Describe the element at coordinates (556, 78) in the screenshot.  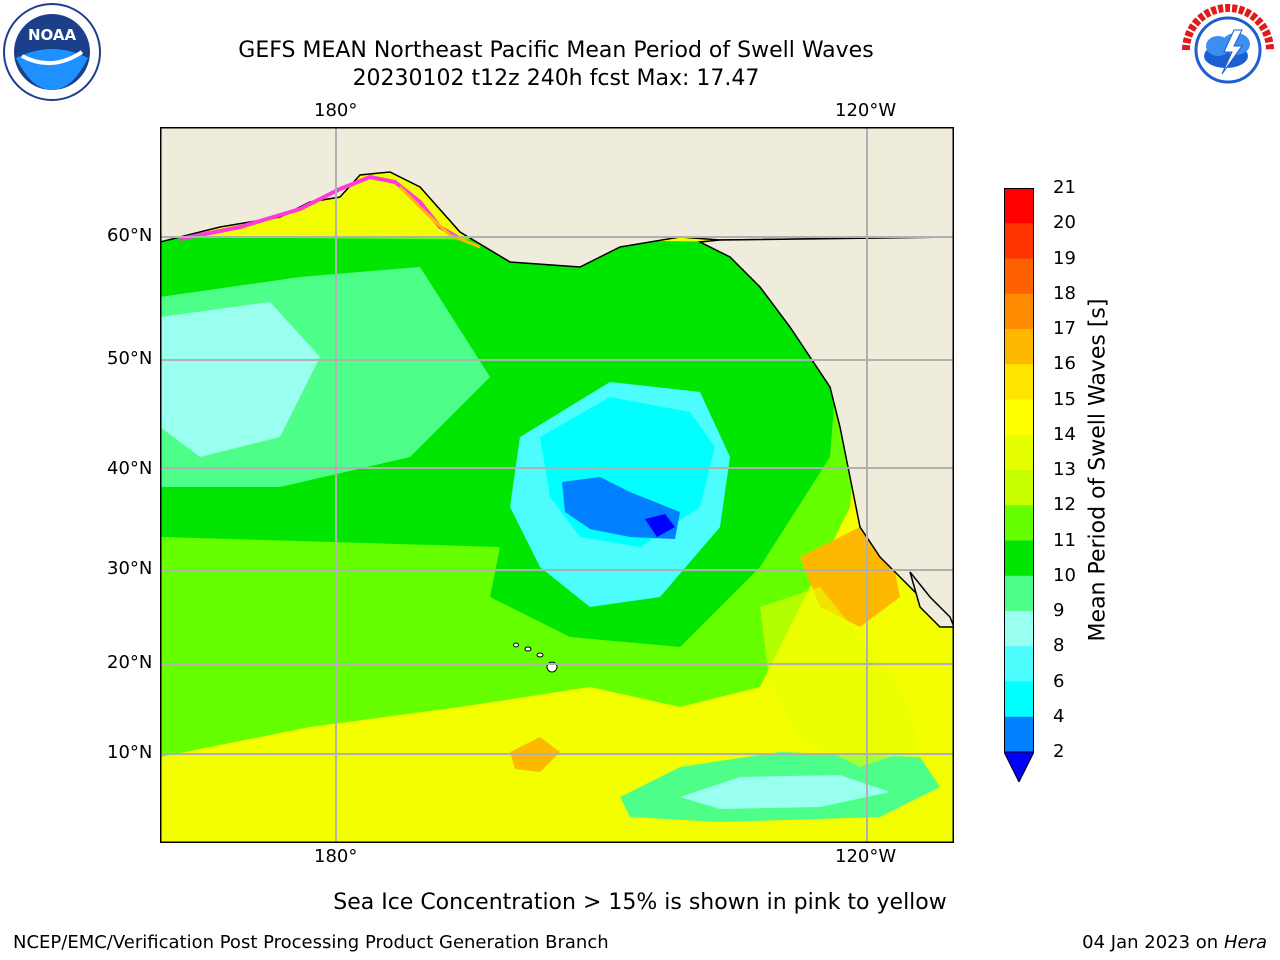
I see `chart-subtitle: 20230102 t12z 240h fcst Max: 17.47` at that location.